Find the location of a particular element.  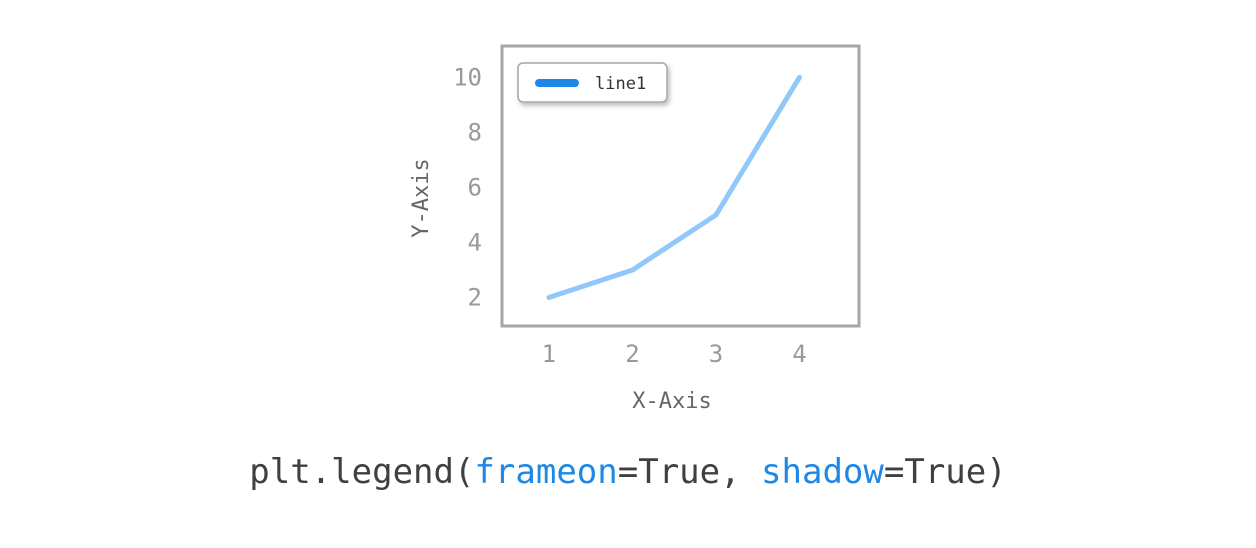

code-prefix: plt.legend( is located at coordinates (362, 472).